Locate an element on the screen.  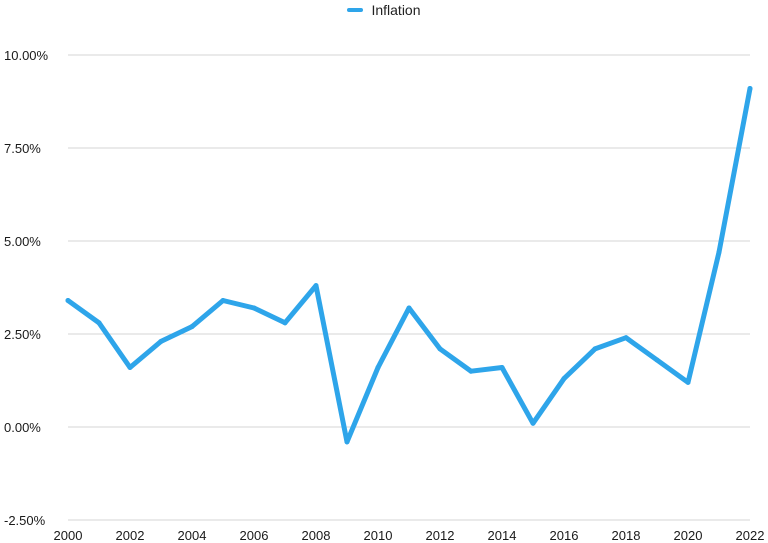
y-tick-label: 10.00% is located at coordinates (26, 55).